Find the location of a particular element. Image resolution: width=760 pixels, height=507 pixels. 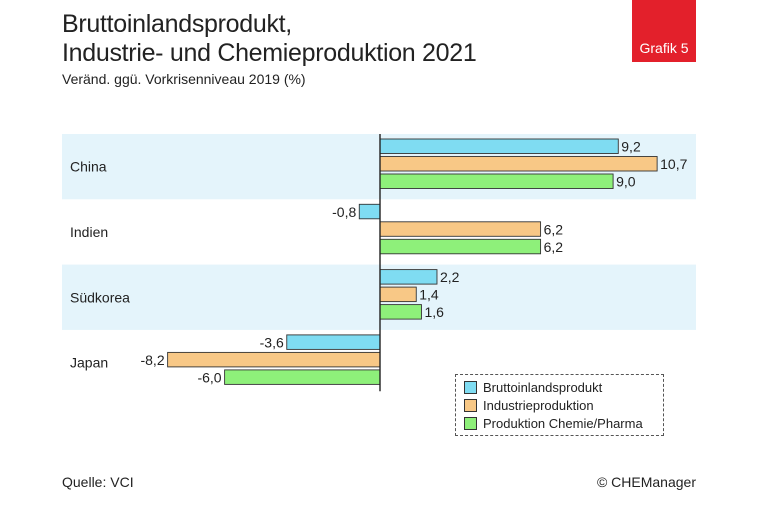

chart-title-line2: Industrie- und Chemieproduktion 2021 is located at coordinates (269, 53).